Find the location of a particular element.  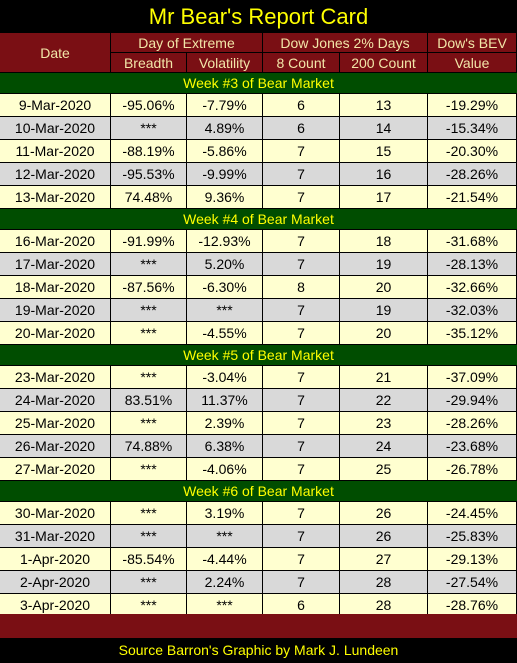

table-row: 9-Mar-2020 -95.06% -7.79% 6 13 -19.29% is located at coordinates (258, 105).